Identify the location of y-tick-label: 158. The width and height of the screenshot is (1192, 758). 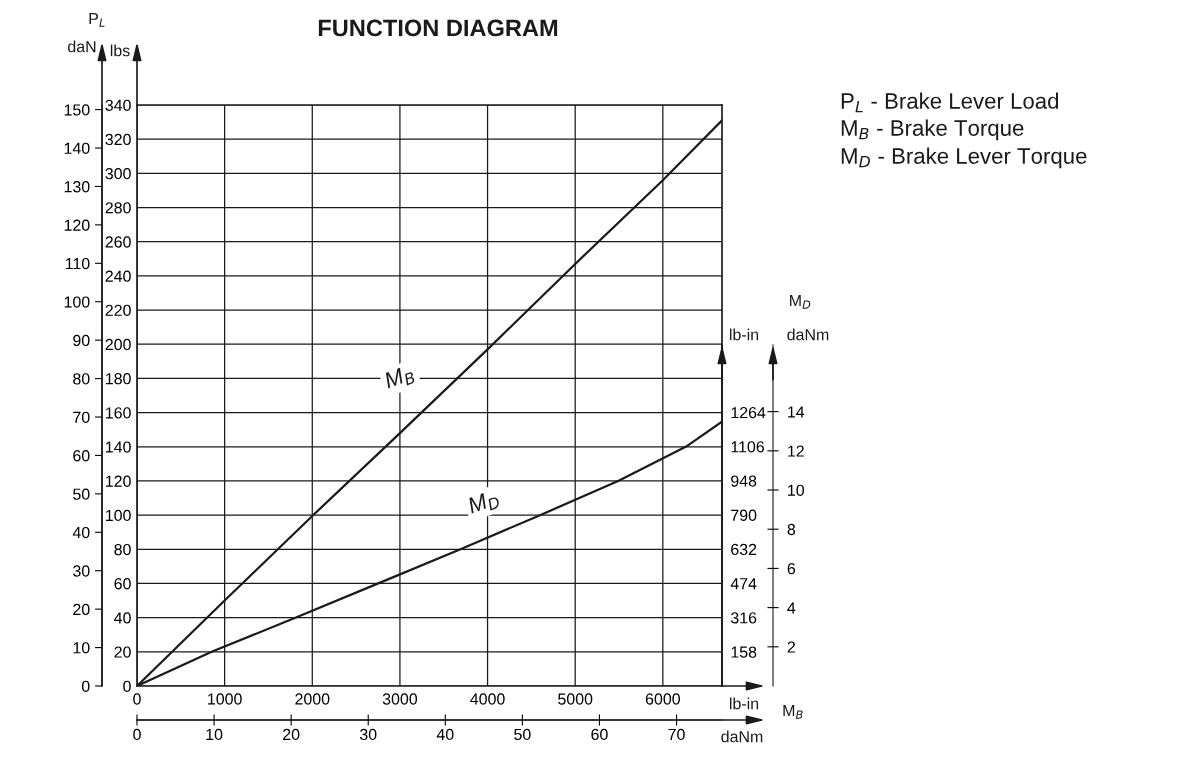
(744, 652).